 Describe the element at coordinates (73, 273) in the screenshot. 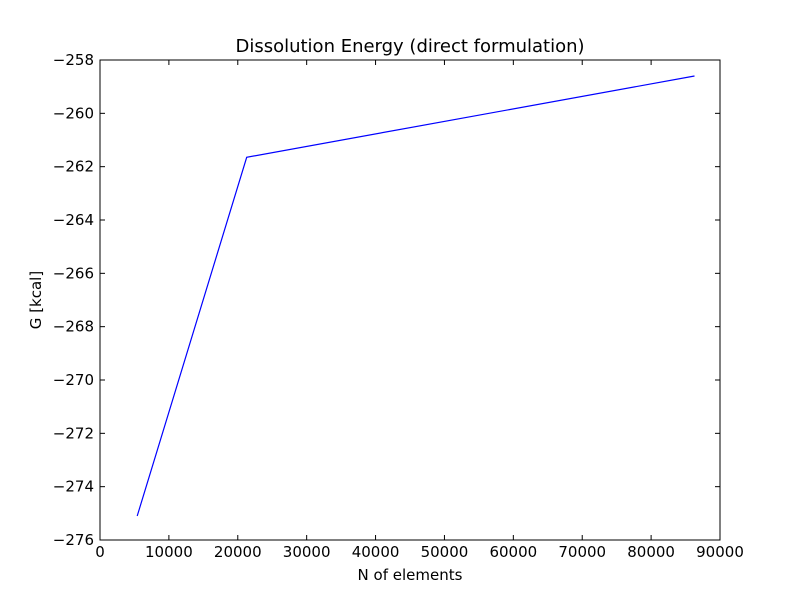

I see `y-tick-label: −266` at that location.